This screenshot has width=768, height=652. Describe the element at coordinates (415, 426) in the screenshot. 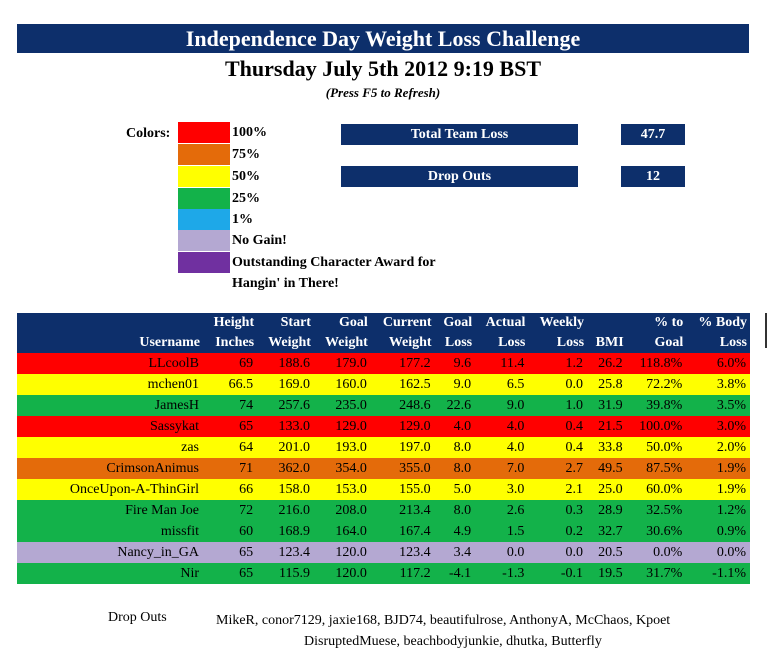

I see `value-cell: 129.0` at that location.